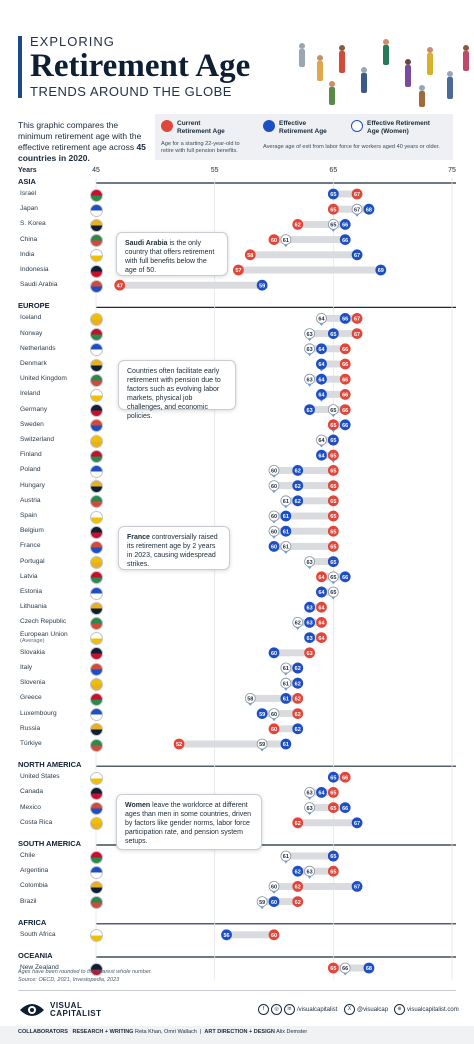 The width and height of the screenshot is (474, 1044). I want to click on country-label-belgium: Belgium, so click(32, 530).